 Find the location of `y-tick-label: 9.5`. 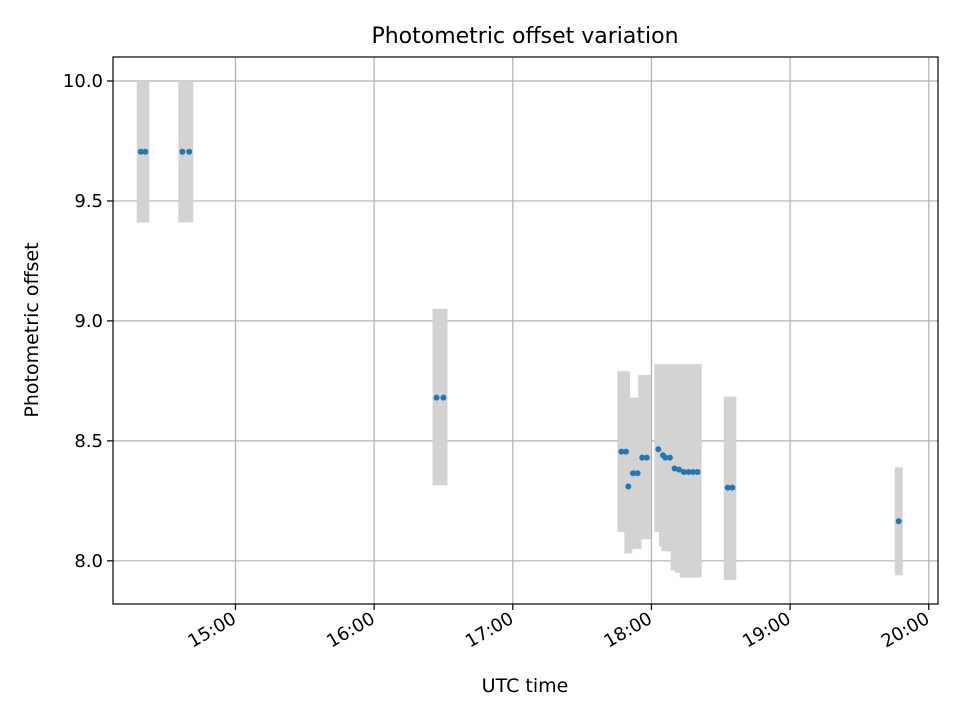

y-tick-label: 9.5 is located at coordinates (88, 201).